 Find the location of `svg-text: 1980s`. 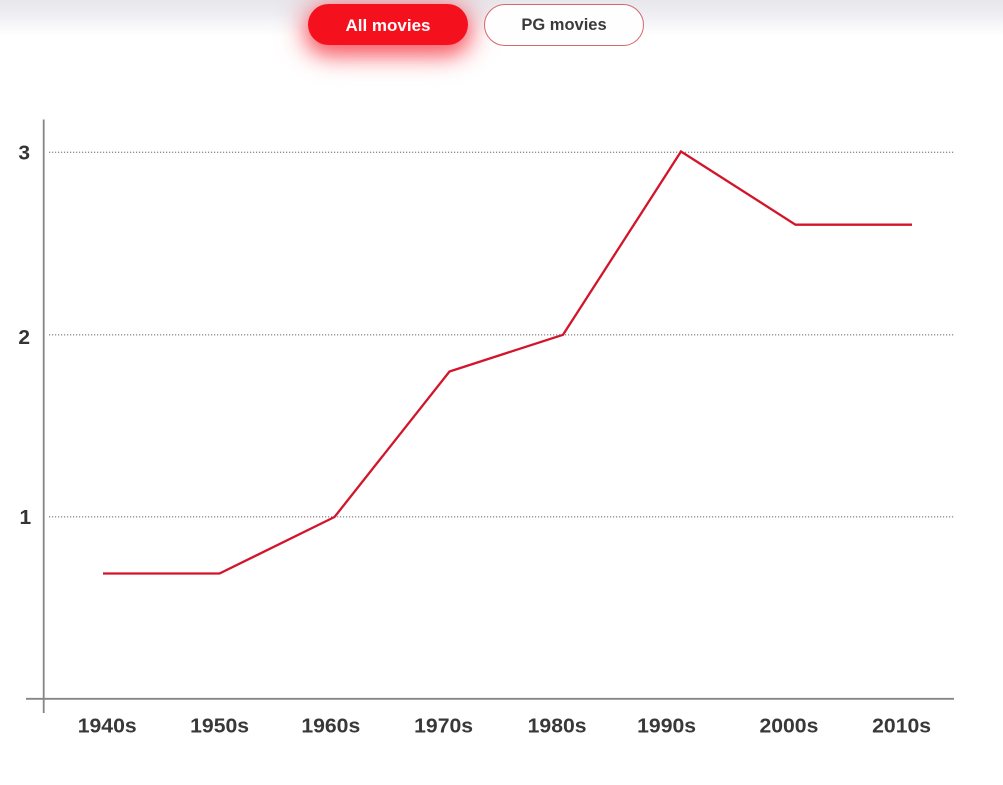

svg-text: 1980s is located at coordinates (557, 726).